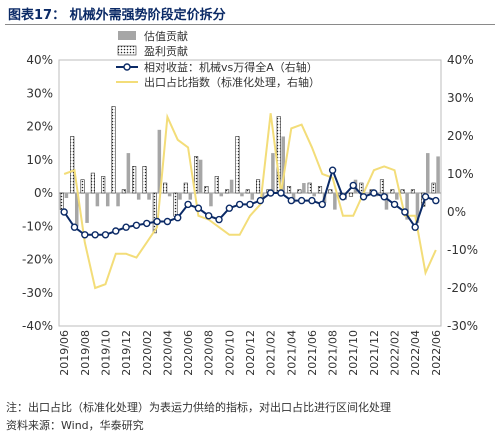 Image resolution: width=500 pixels, height=436 pixels. Describe the element at coordinates (39, 60) in the screenshot. I see `left-tick-label: 40%` at that location.